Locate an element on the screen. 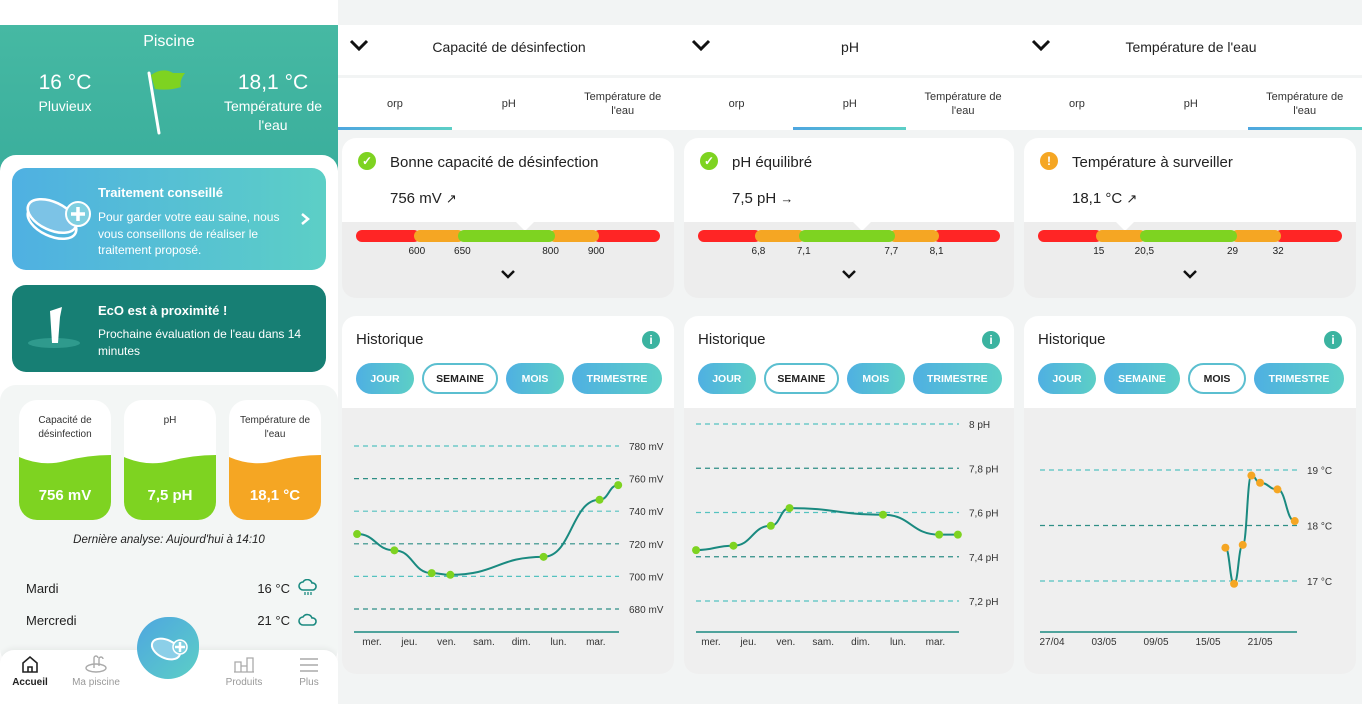 The width and height of the screenshot is (1362, 704). tile-value: 18,1 °C is located at coordinates (275, 495).